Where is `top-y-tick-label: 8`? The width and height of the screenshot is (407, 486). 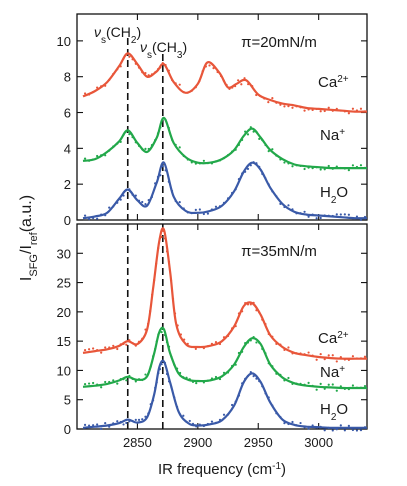
top-y-tick-label: 8 is located at coordinates (67, 77).